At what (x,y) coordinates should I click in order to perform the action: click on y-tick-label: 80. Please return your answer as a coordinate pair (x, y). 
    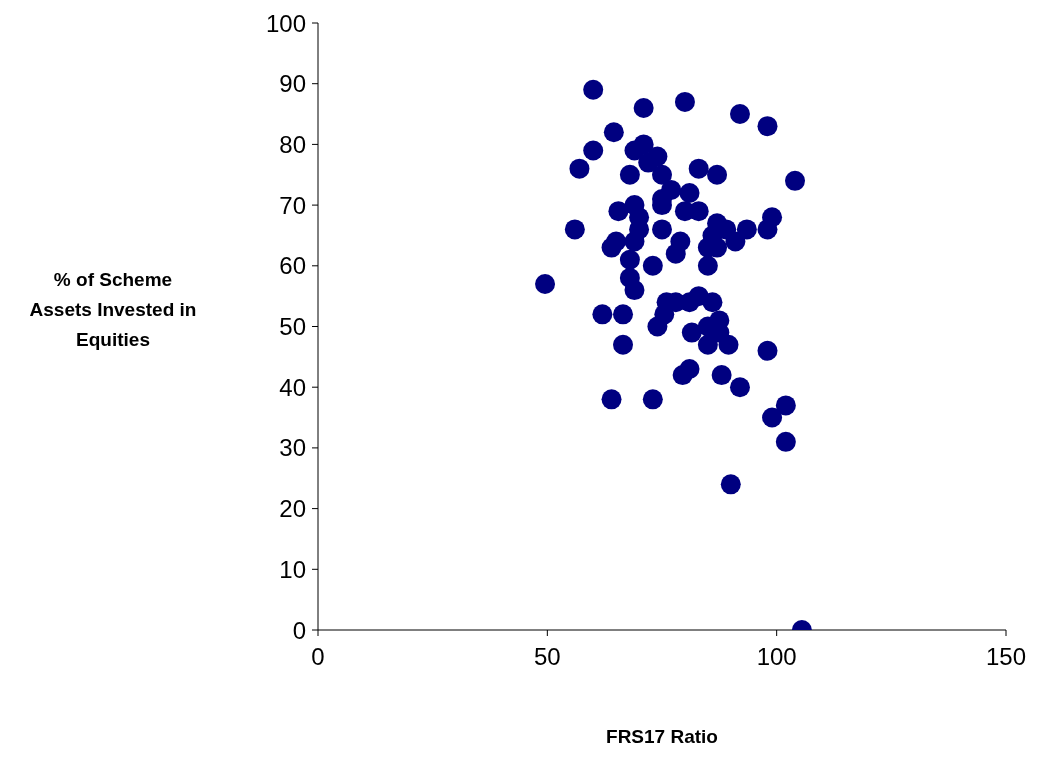
    Looking at the image, I should click on (292, 144).